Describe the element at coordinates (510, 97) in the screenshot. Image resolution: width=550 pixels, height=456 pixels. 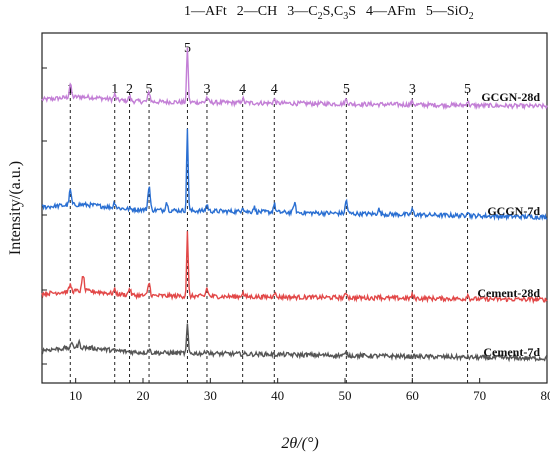
I see `series-label: GCGN-28d` at that location.